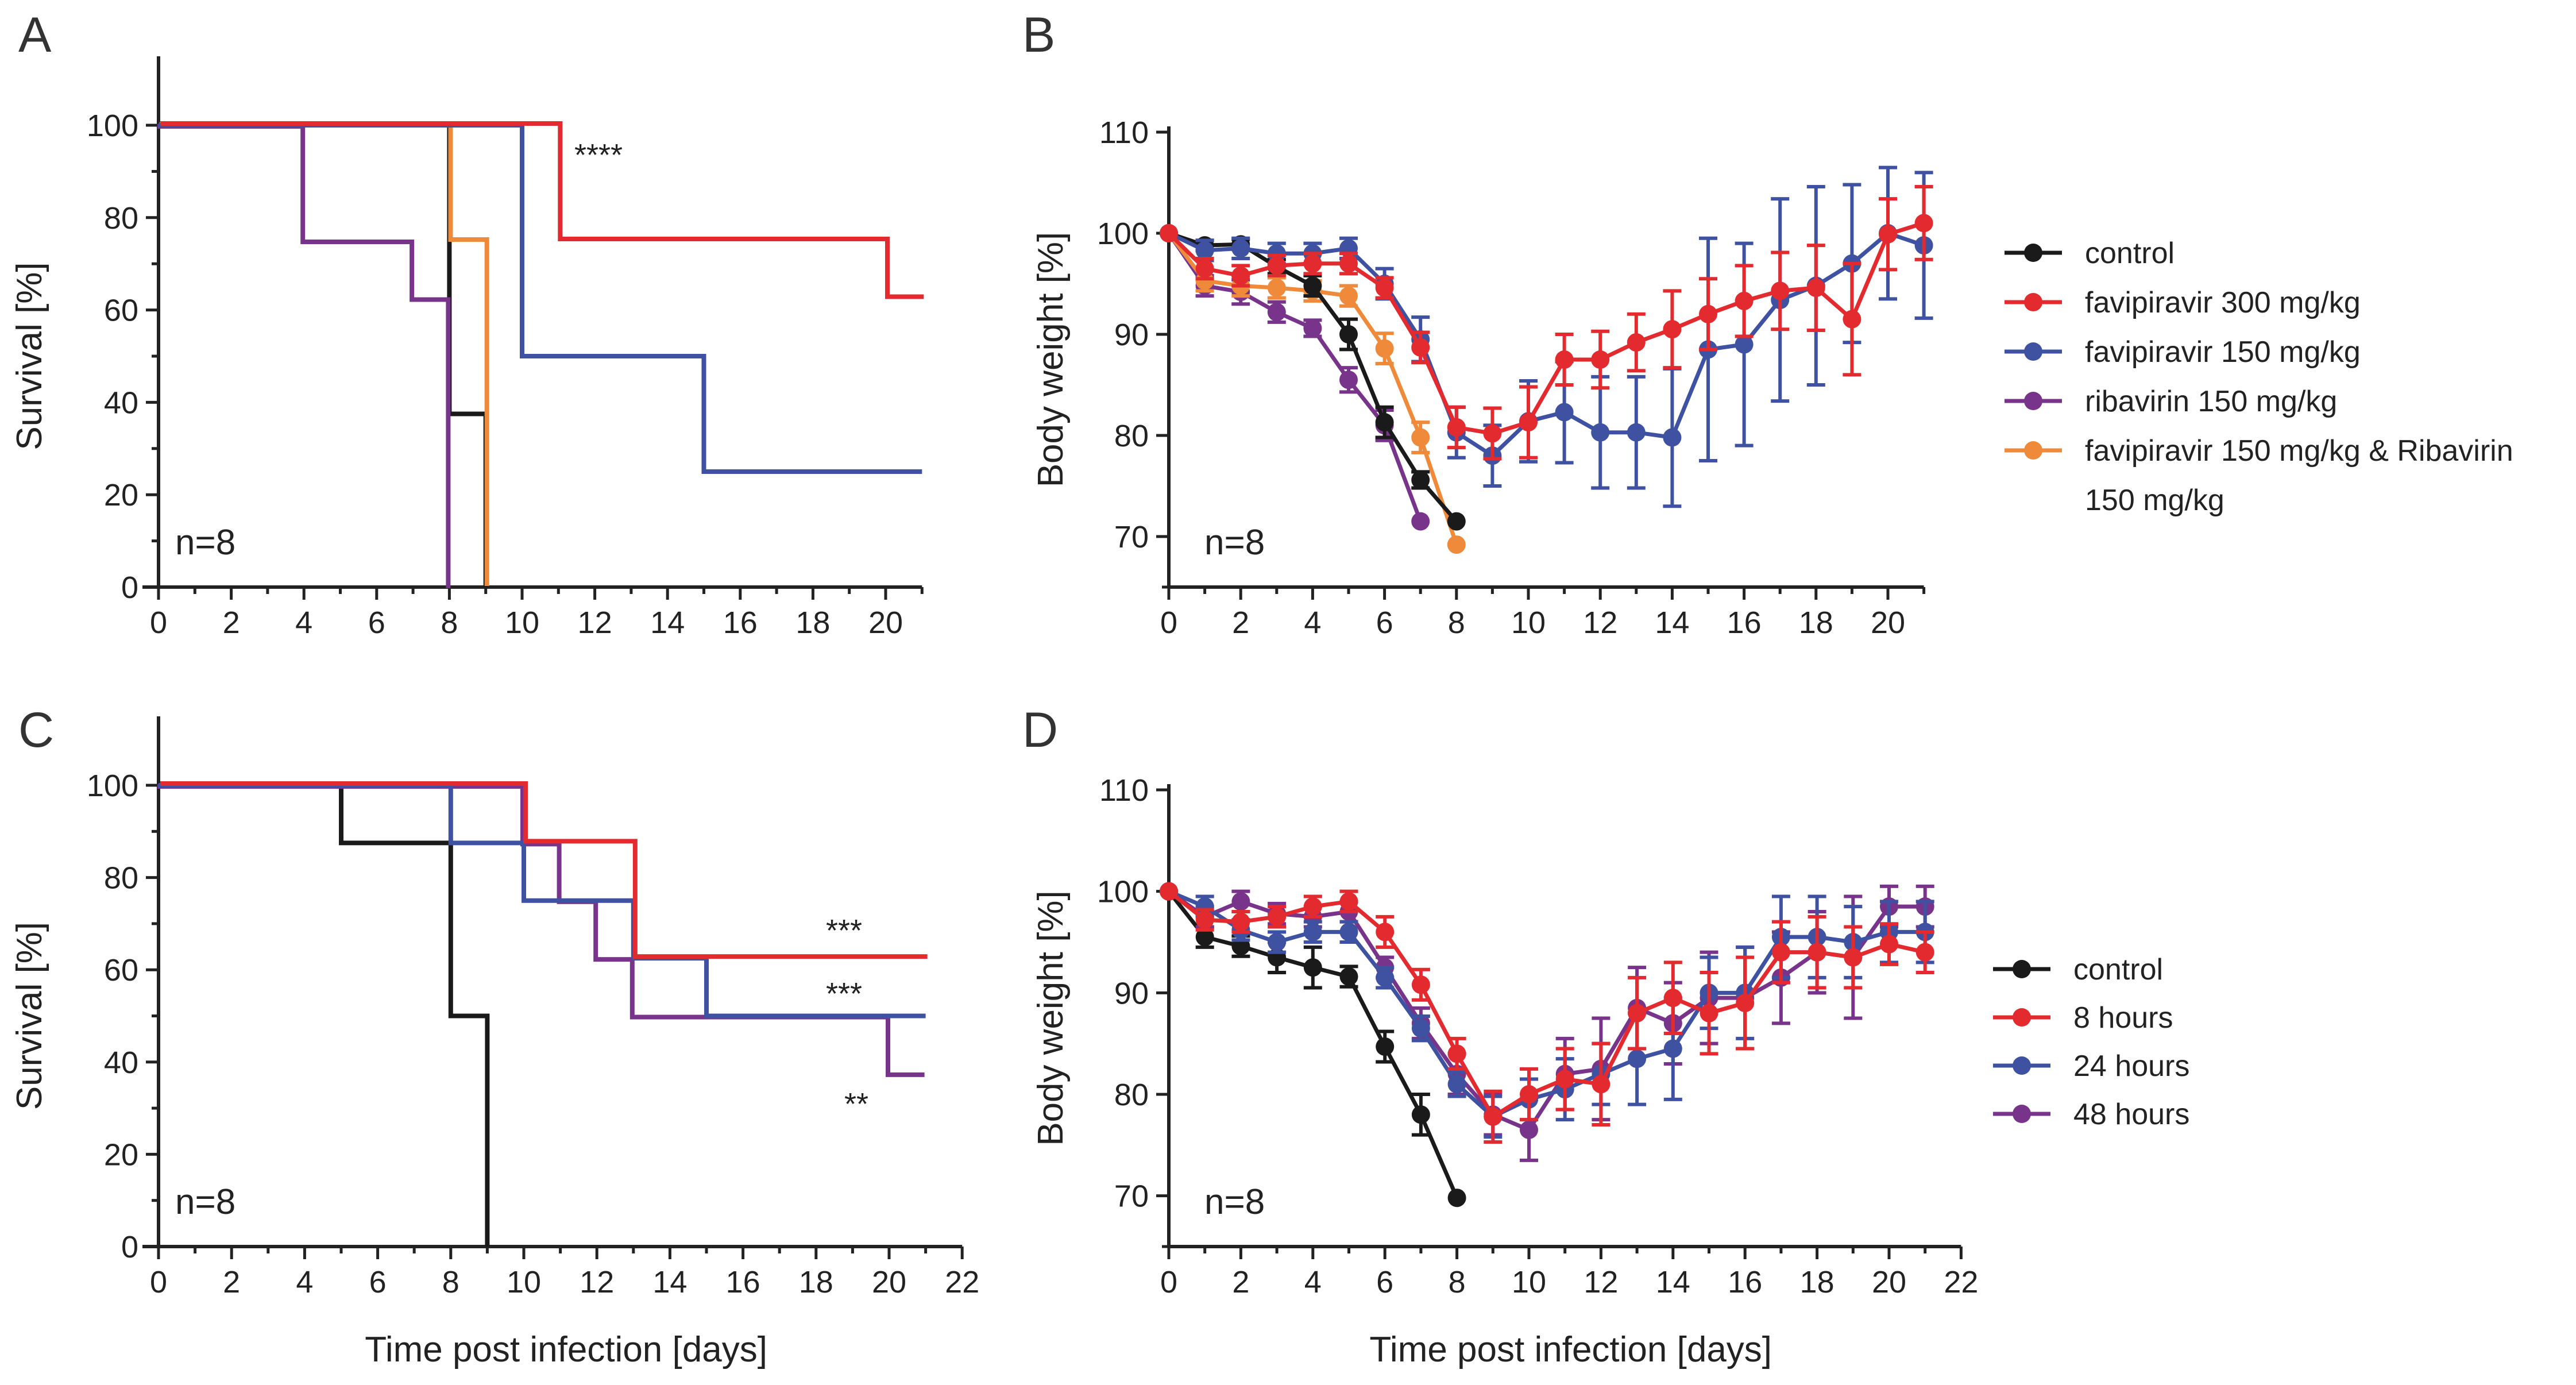 This screenshot has height=1385, width=2576. What do you see at coordinates (812, 622) in the screenshot?
I see `x-tick-label: 18` at bounding box center [812, 622].